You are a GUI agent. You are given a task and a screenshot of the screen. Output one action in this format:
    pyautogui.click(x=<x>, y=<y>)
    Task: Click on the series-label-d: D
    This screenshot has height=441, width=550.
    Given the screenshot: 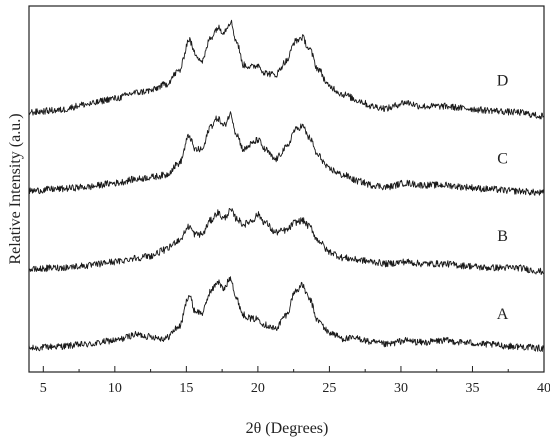 What is the action you would take?
    pyautogui.click(x=503, y=80)
    